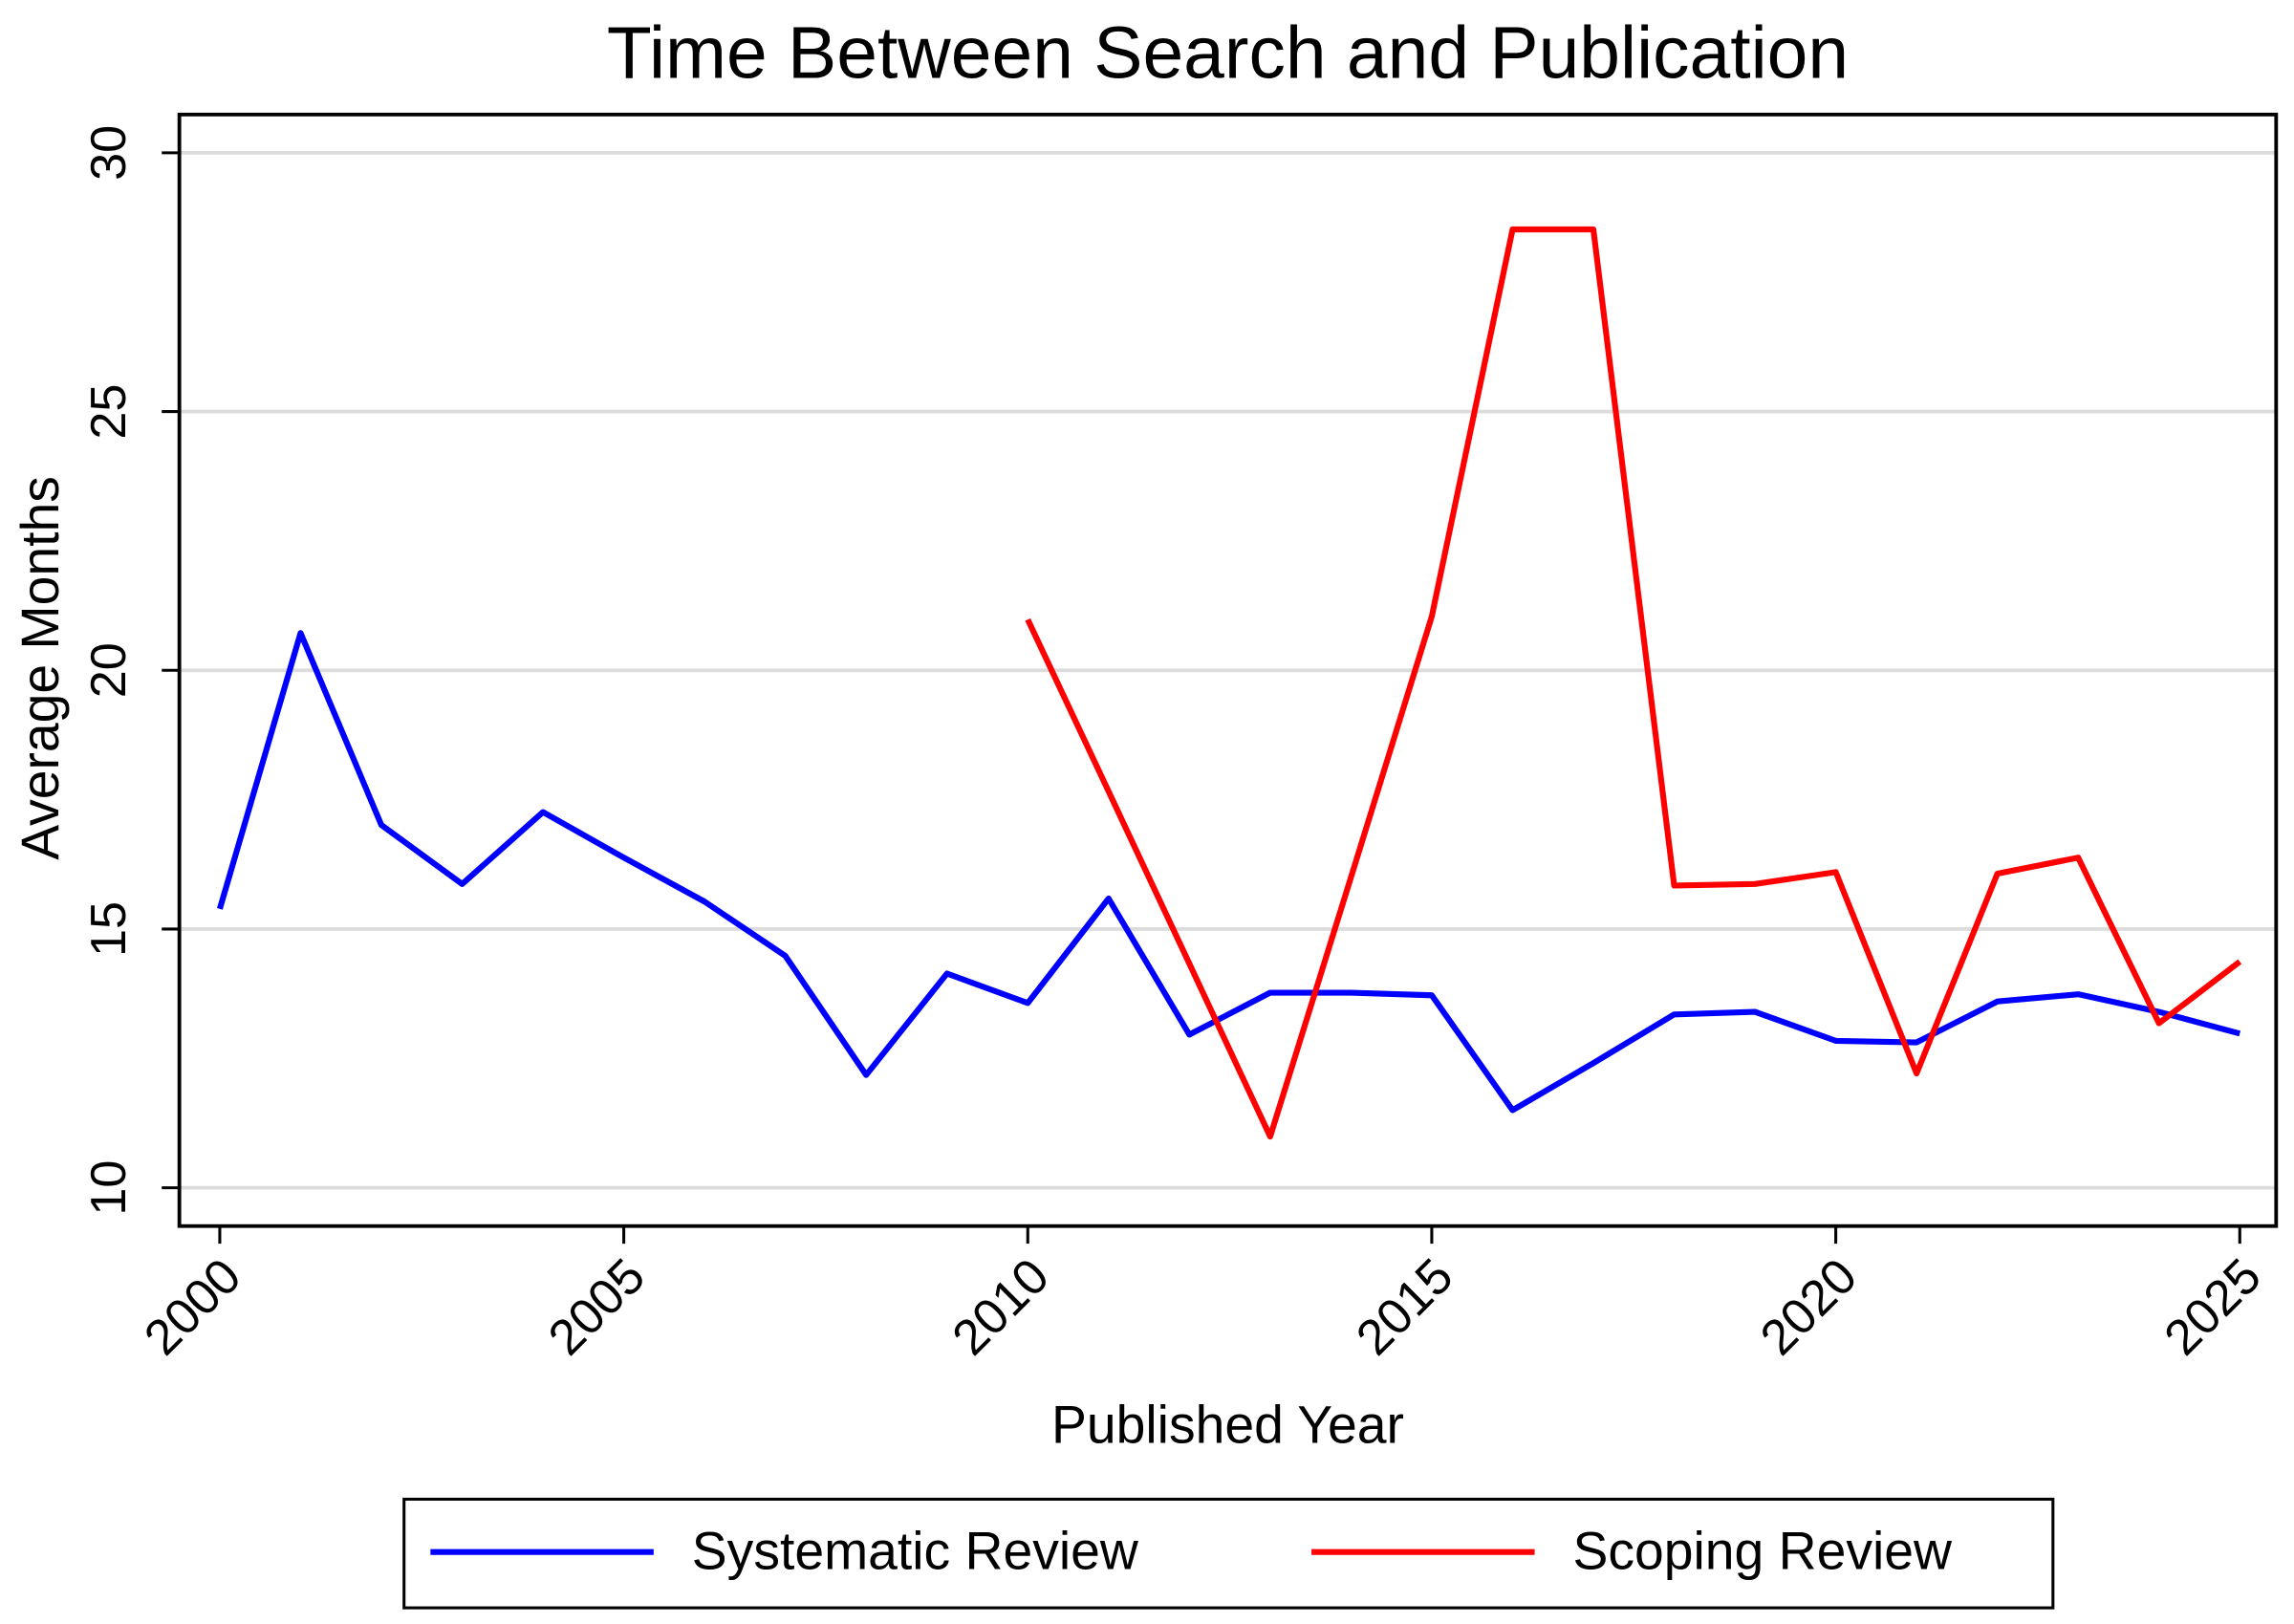  What do you see at coordinates (1228, 54) in the screenshot?
I see `chart-title: Time Between Search and Publication` at bounding box center [1228, 54].